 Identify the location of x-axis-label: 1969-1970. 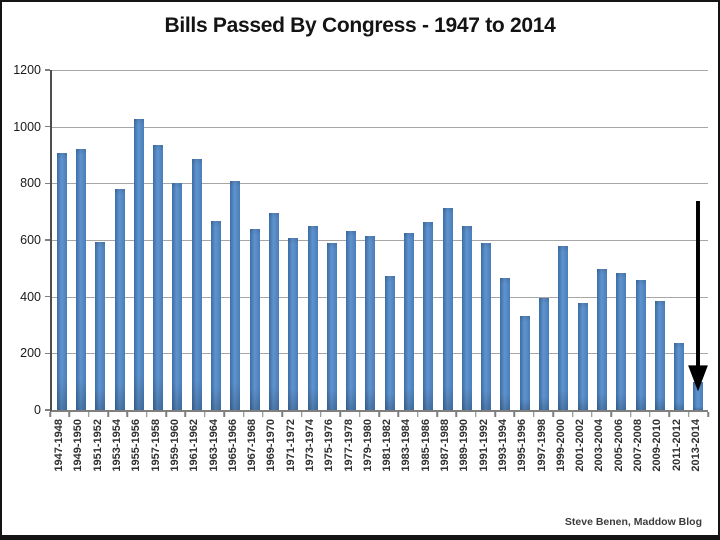
(271, 445).